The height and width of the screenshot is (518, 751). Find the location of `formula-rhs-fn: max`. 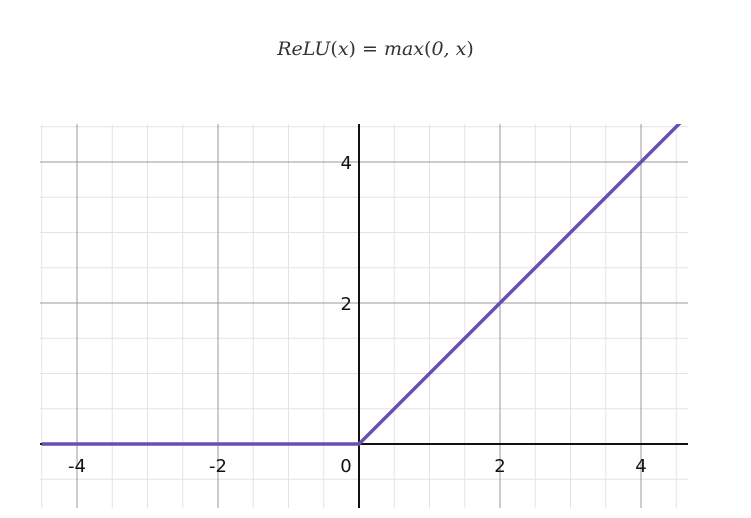

formula-rhs-fn: max is located at coordinates (404, 49).